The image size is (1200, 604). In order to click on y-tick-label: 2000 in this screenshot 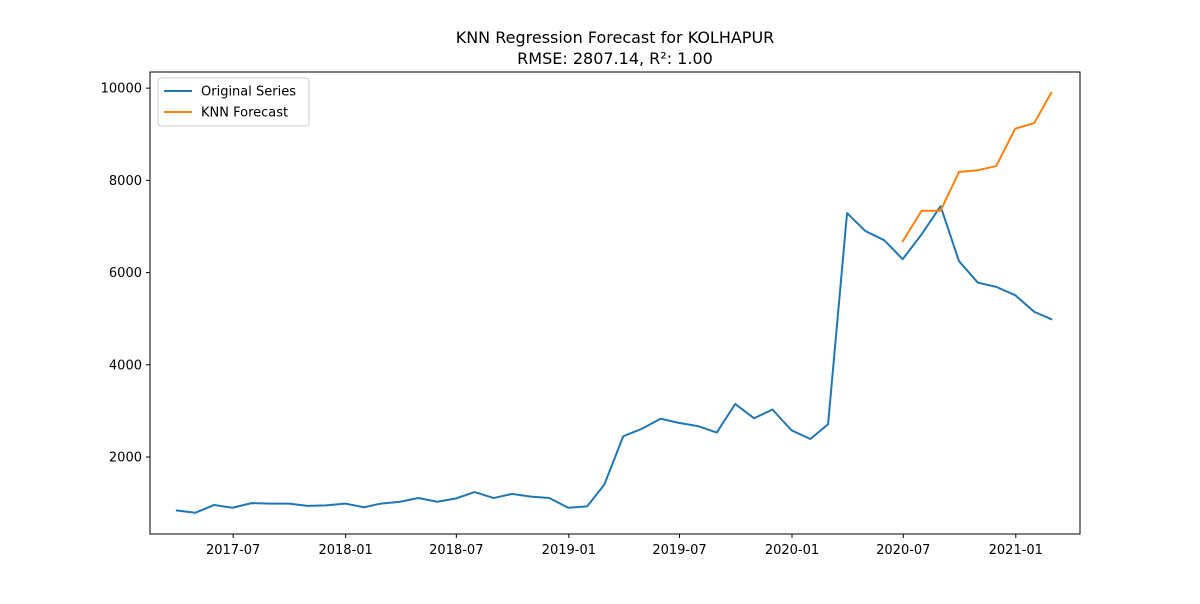, I will do `click(125, 458)`.